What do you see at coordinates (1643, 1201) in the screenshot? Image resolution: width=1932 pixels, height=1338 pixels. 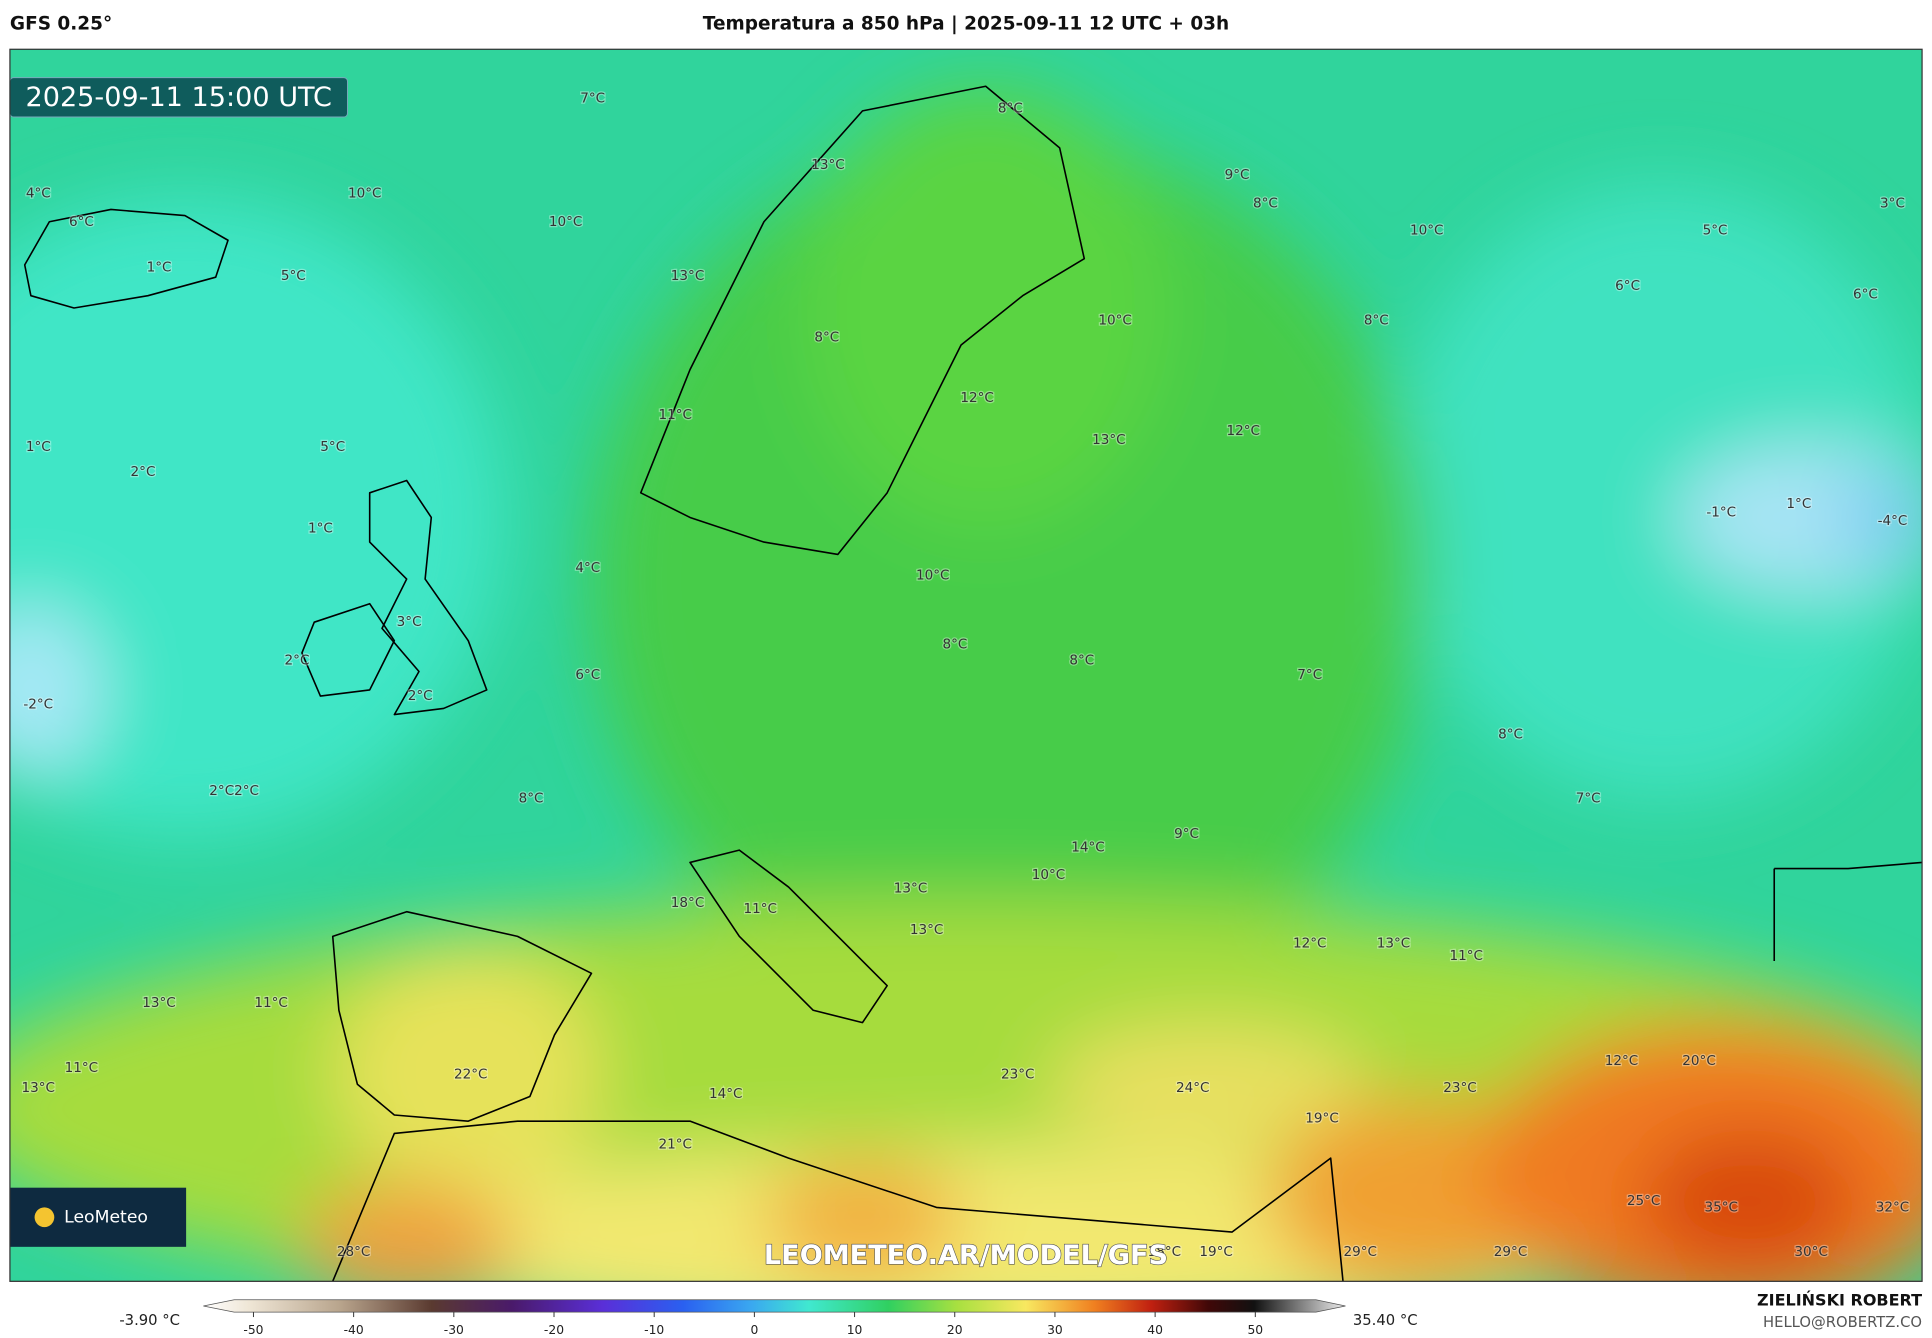 I see `temp-label: 25°C` at bounding box center [1643, 1201].